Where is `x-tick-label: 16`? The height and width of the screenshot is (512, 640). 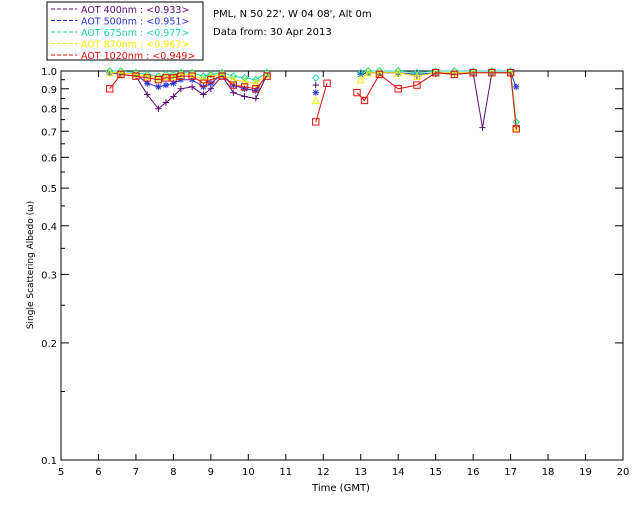 x-tick-label: 16 is located at coordinates (473, 472).